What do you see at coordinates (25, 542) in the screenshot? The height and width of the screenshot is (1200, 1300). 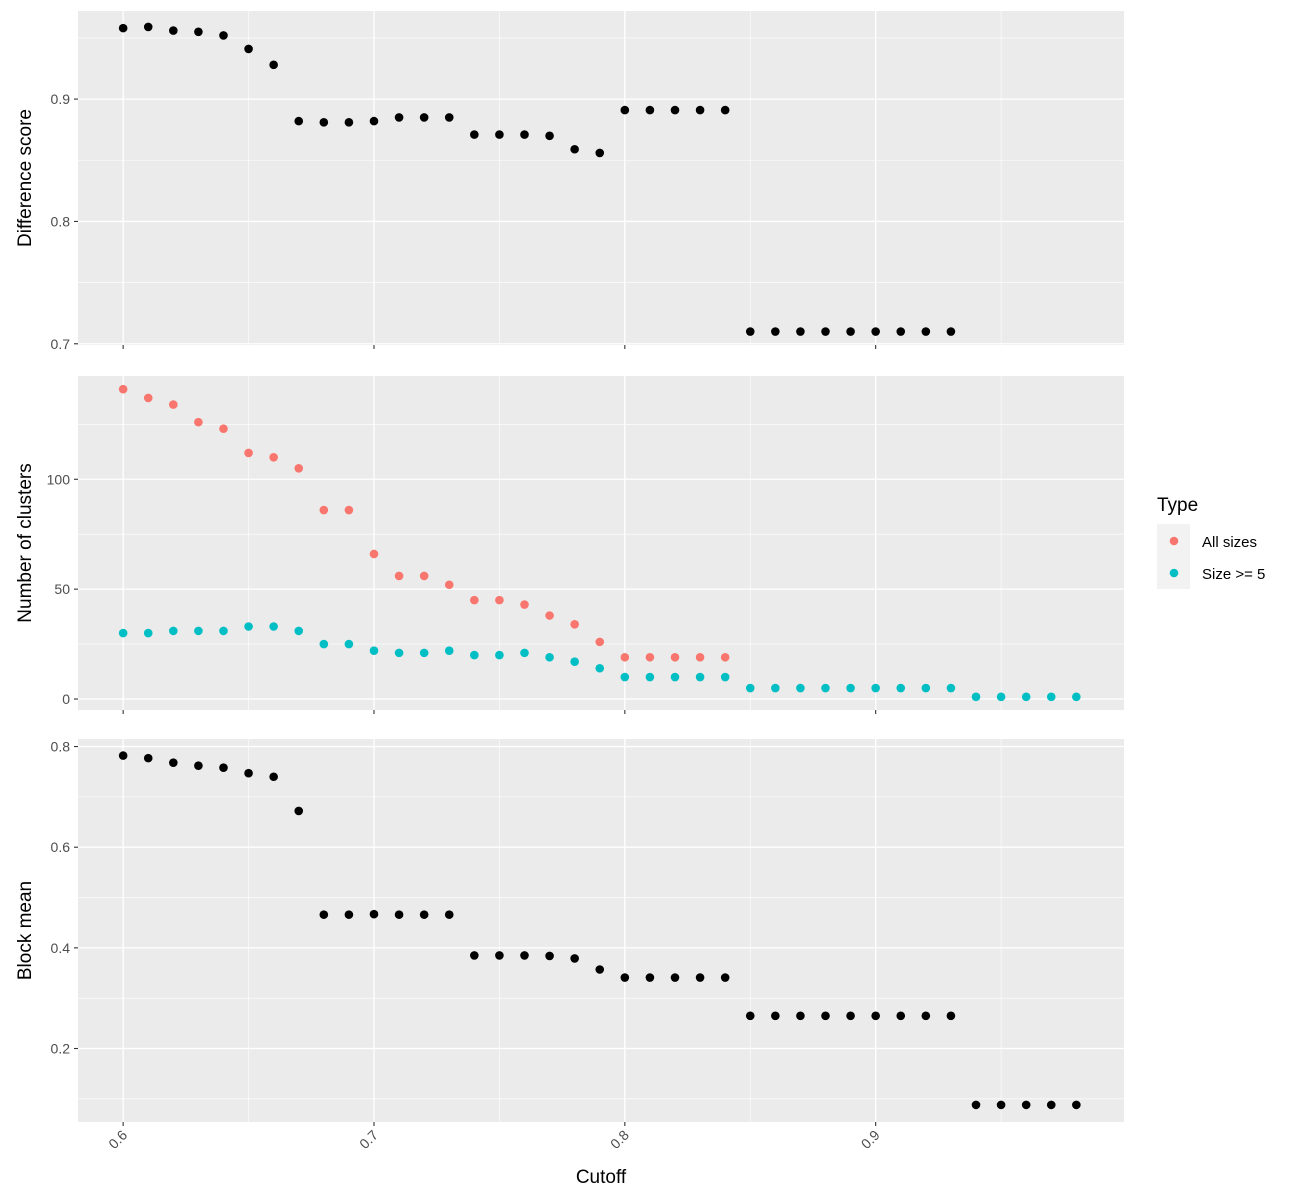 I see `y-axis-title: Number of clusters` at bounding box center [25, 542].